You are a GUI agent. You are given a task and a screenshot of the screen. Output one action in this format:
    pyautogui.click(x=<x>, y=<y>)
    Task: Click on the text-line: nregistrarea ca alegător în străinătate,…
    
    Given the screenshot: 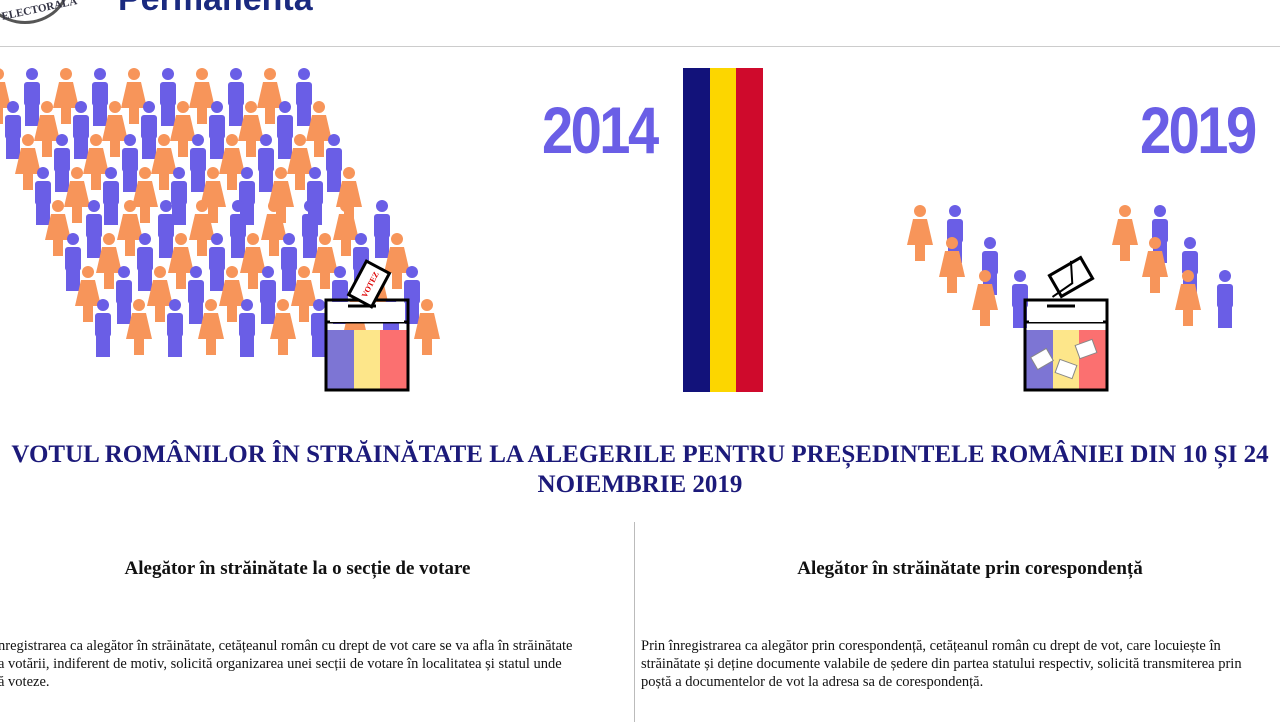 What is the action you would take?
    pyautogui.click(x=286, y=646)
    